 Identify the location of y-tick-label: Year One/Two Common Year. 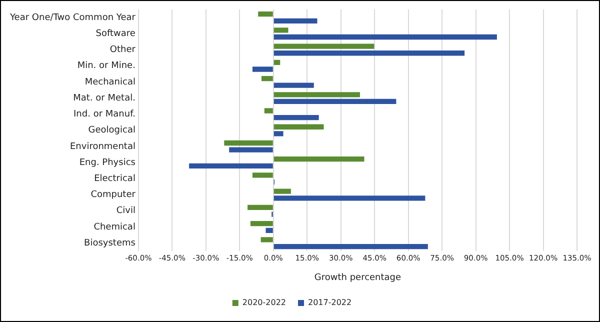
(72, 17).